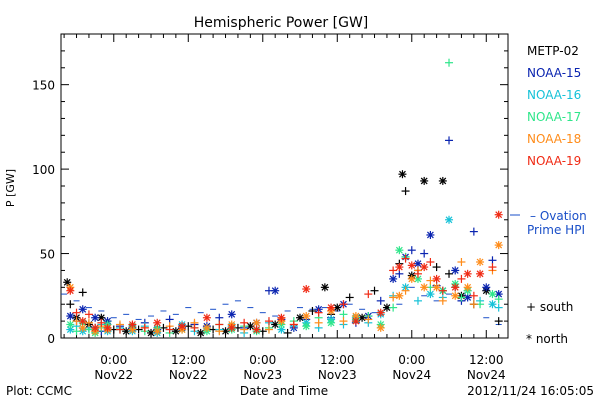 Image resolution: width=600 pixels, height=400 pixels. What do you see at coordinates (547, 339) in the screenshot?
I see `north-marker-legend: * north` at bounding box center [547, 339].